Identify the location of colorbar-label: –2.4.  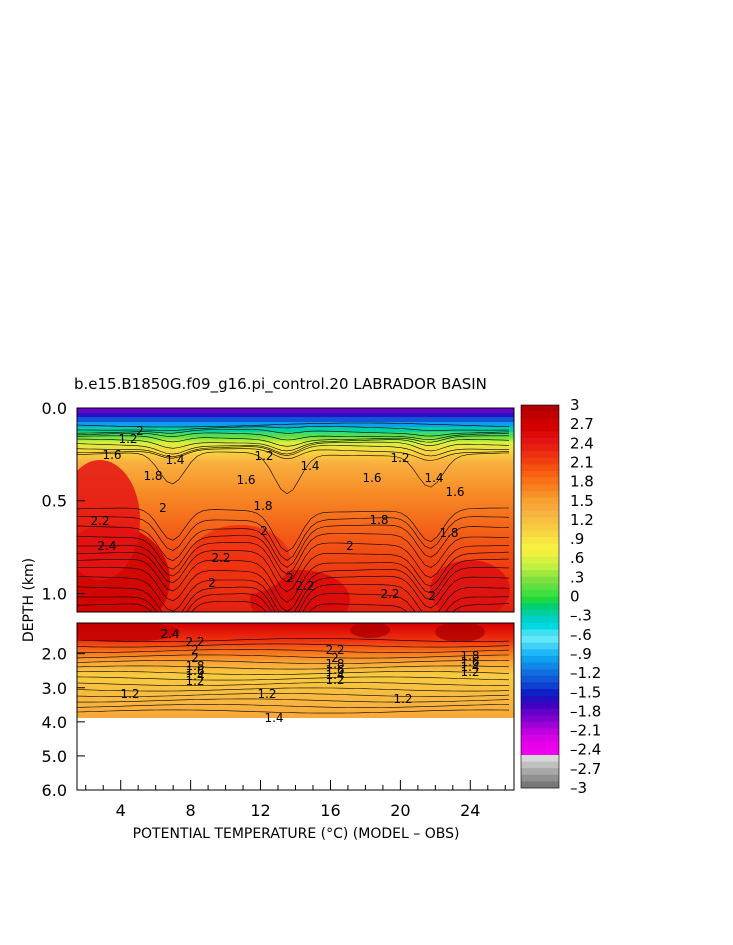
(585, 750).